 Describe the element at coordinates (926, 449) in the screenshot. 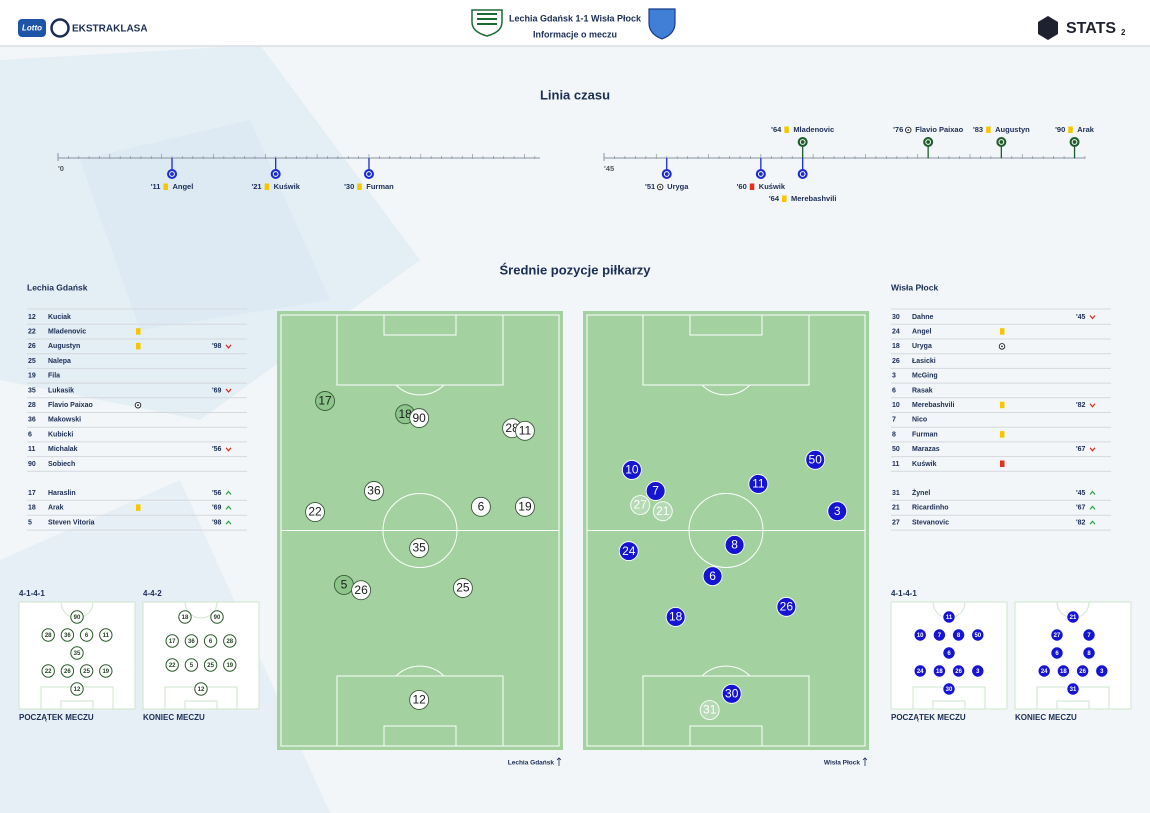

I see `player-name: Marazas` at that location.